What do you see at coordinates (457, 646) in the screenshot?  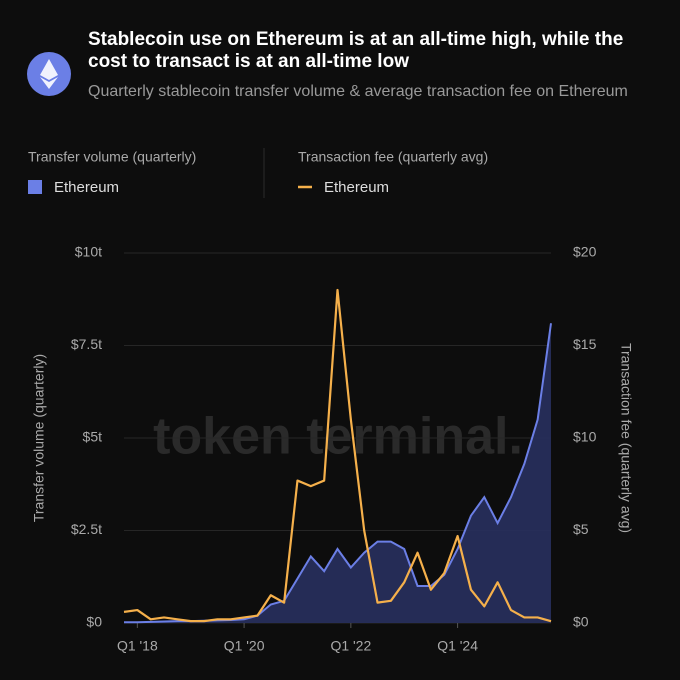 I see `x-tick-label: Q1 '24` at bounding box center [457, 646].